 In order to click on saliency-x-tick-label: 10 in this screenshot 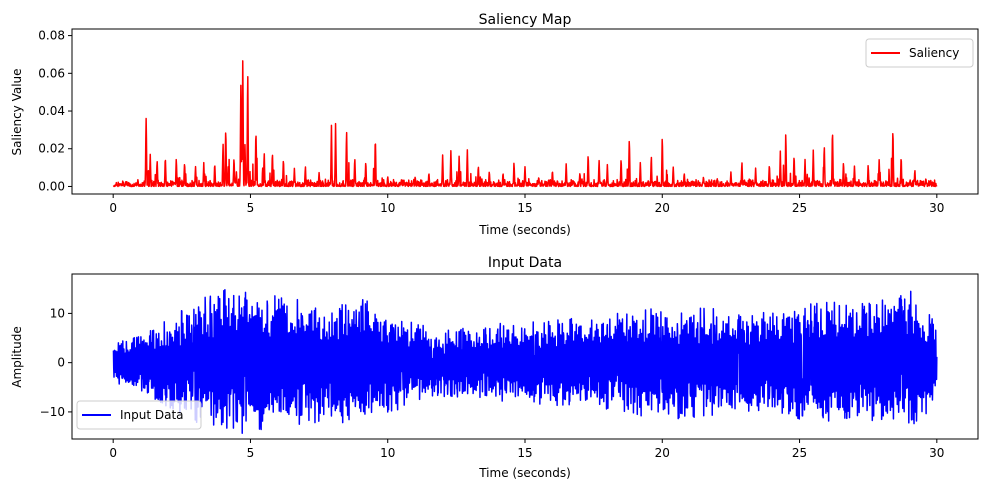, I will do `click(387, 208)`.